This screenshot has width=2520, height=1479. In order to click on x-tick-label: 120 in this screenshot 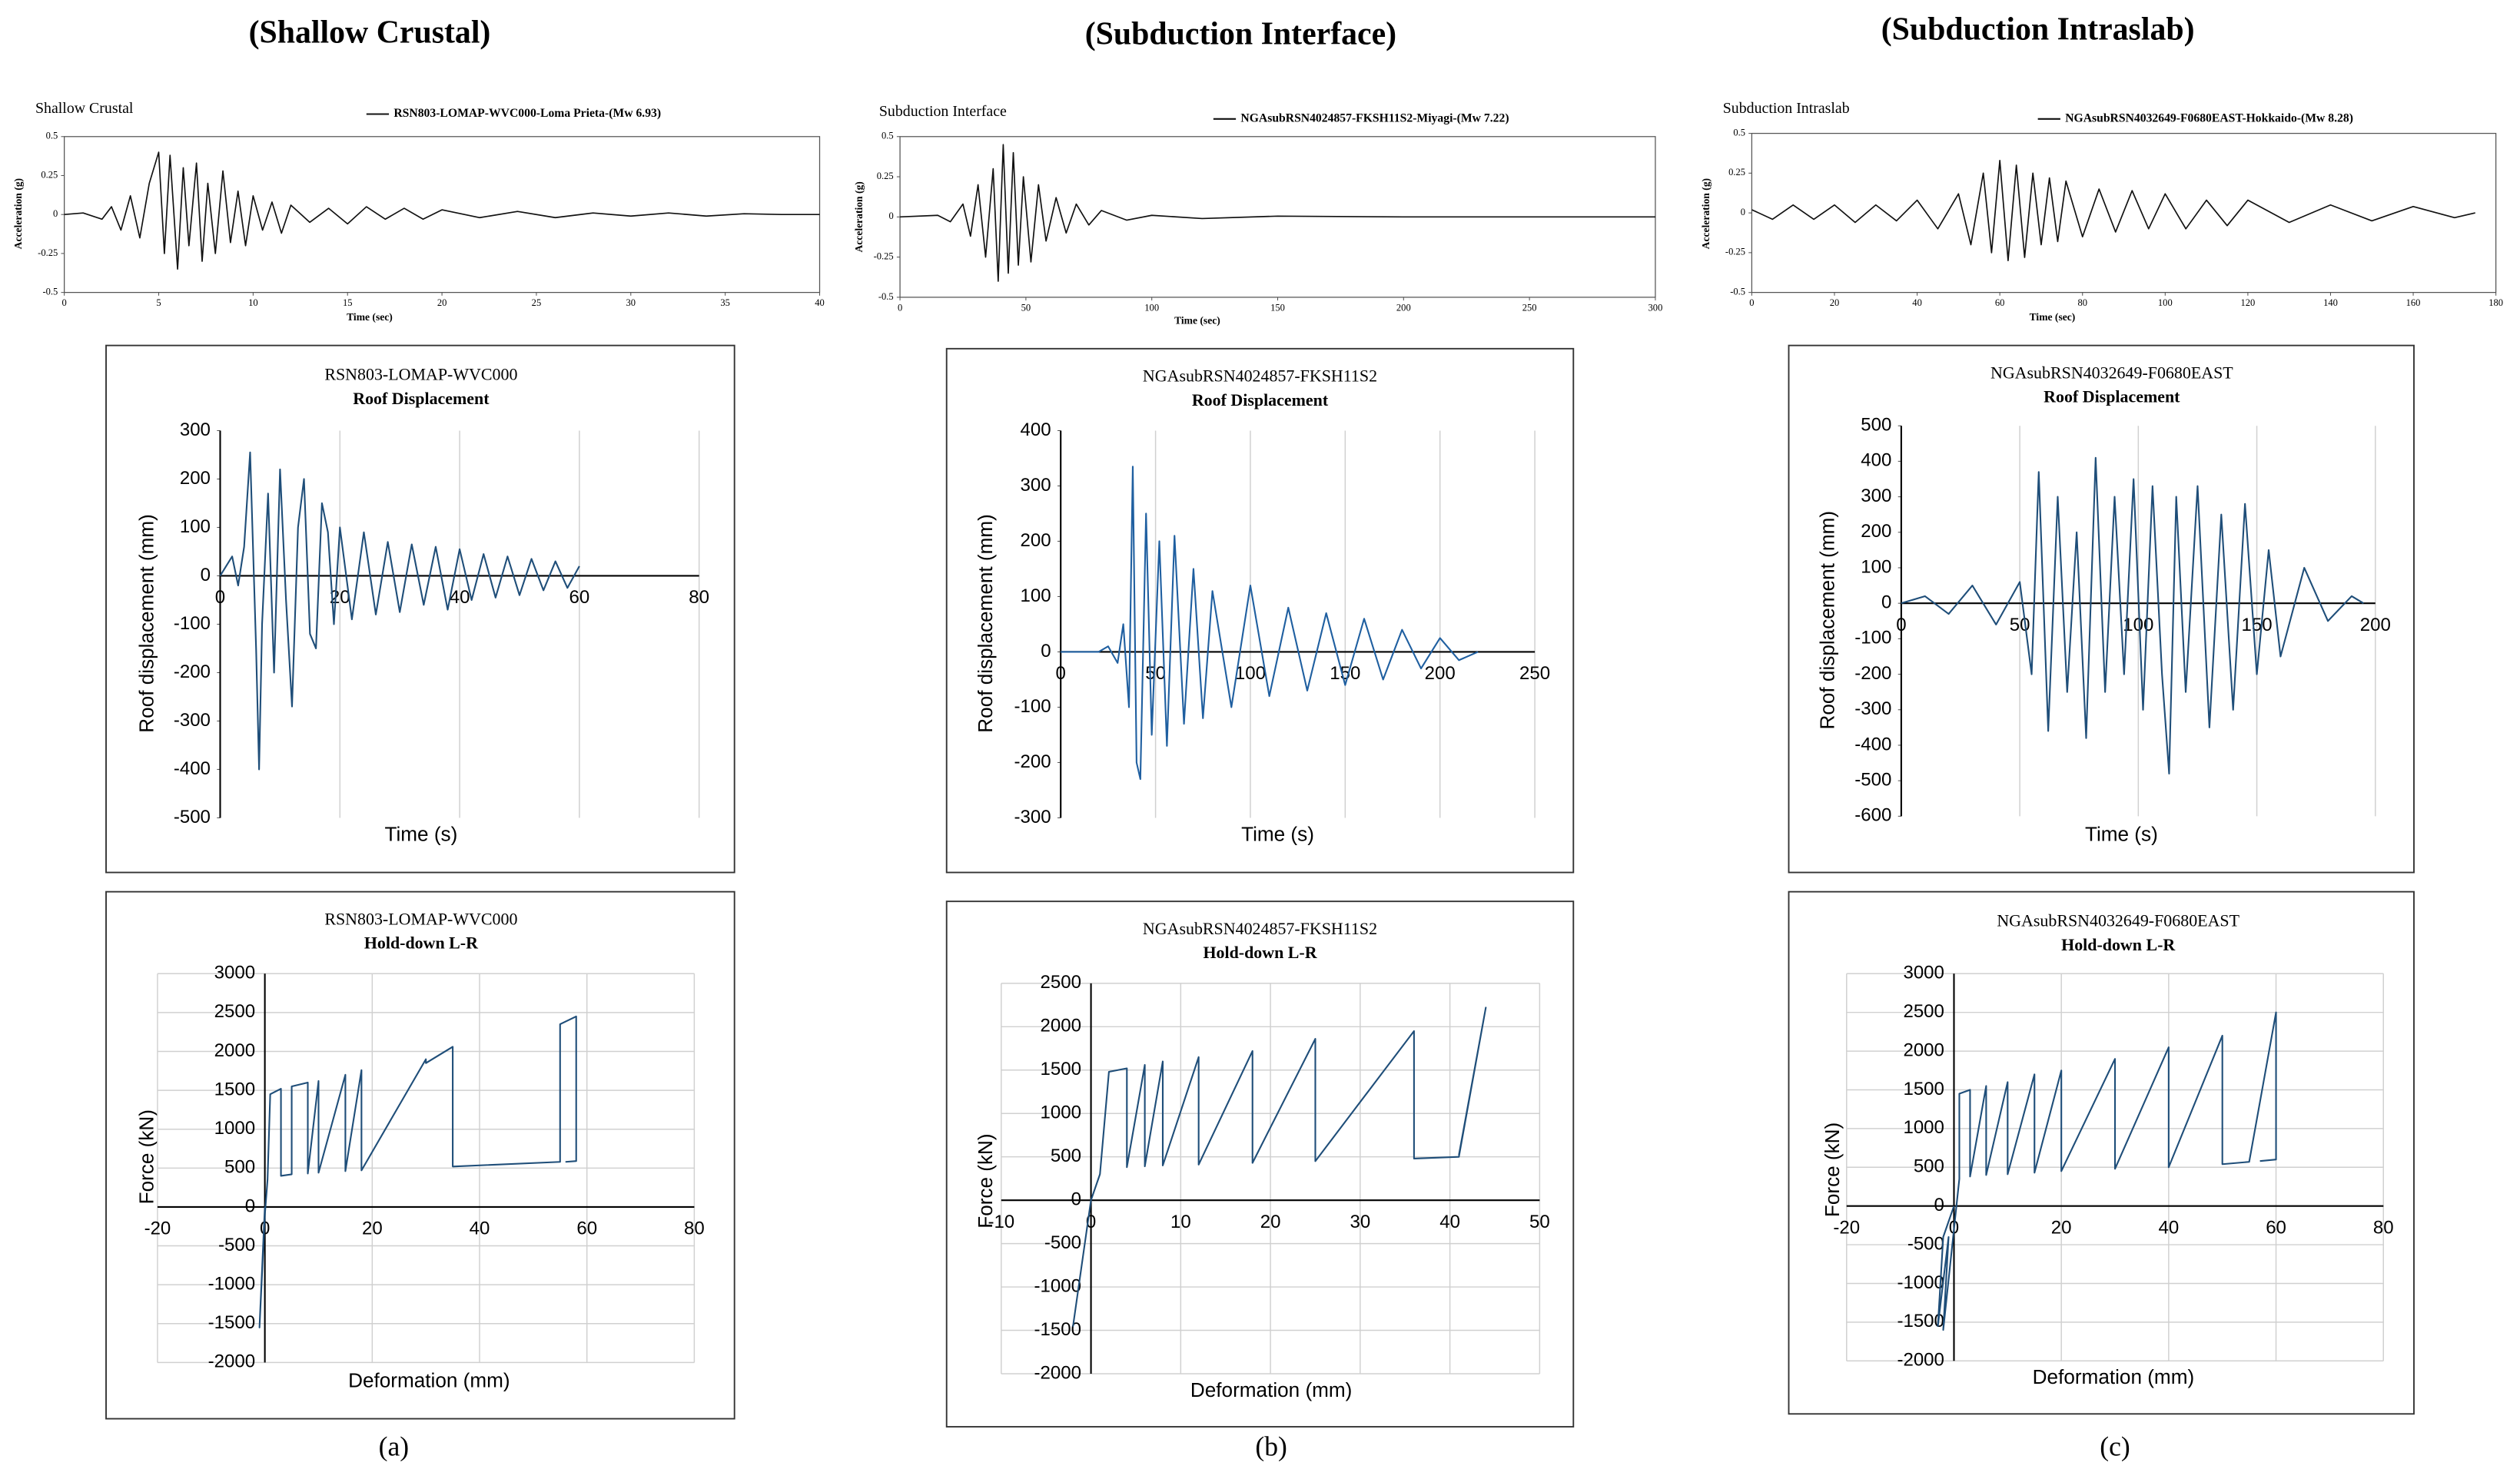, I will do `click(2248, 302)`.